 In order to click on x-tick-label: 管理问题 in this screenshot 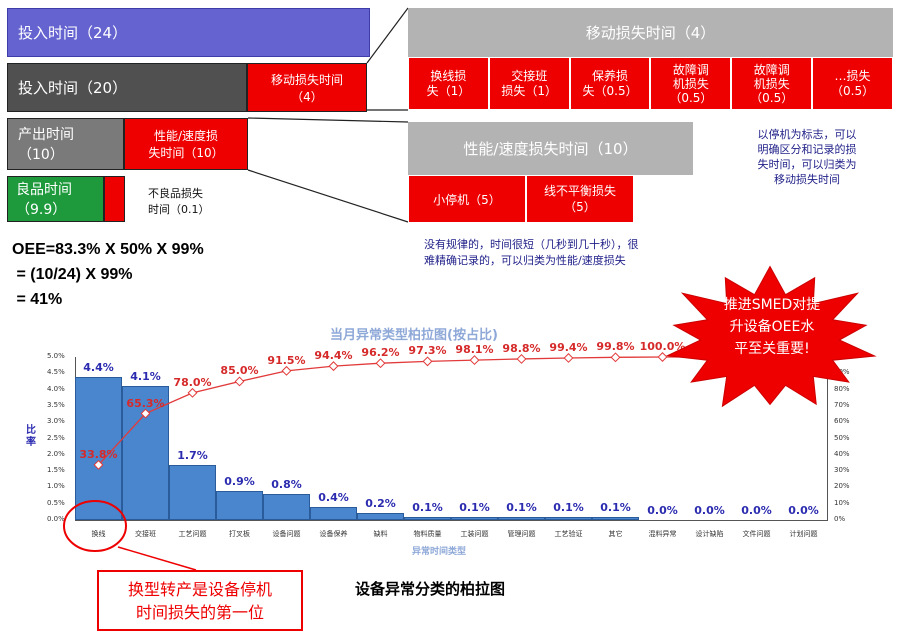, I will do `click(521, 534)`.